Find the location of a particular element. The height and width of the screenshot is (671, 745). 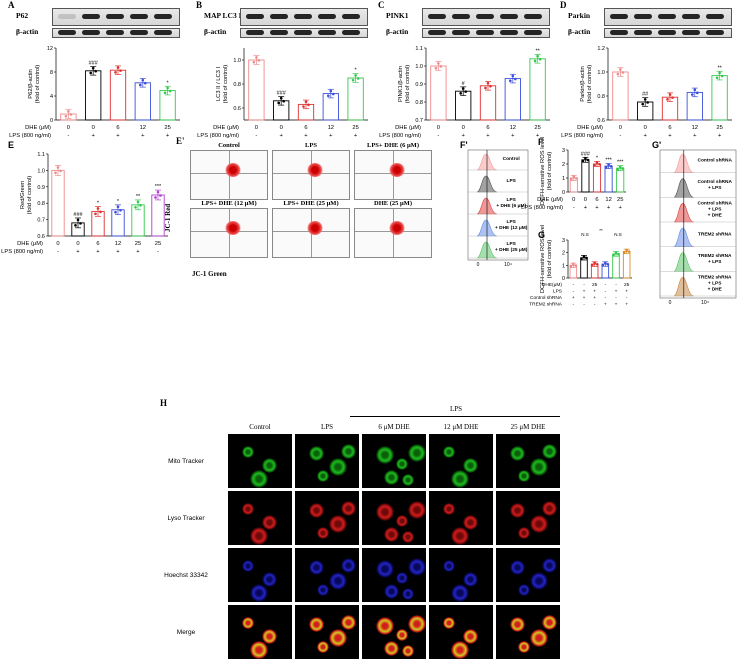

flow-plot: Control is located at coordinates (229, 171).